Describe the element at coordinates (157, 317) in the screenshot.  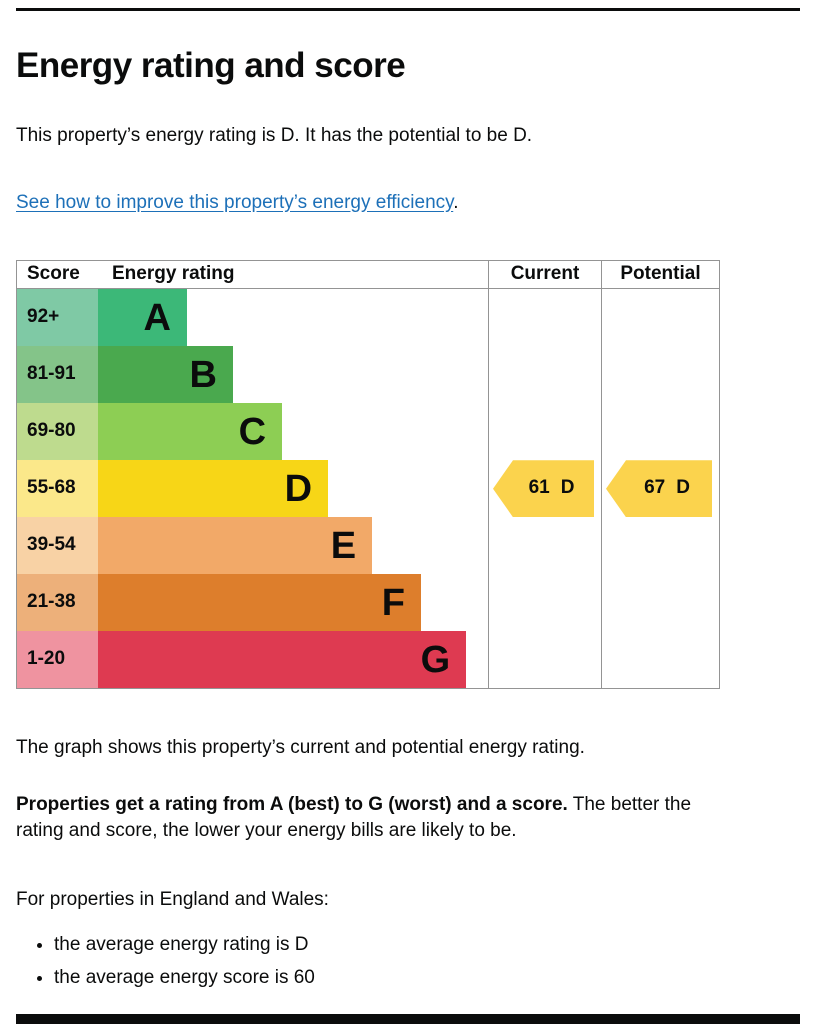
I see `band-a-letter: A` at that location.